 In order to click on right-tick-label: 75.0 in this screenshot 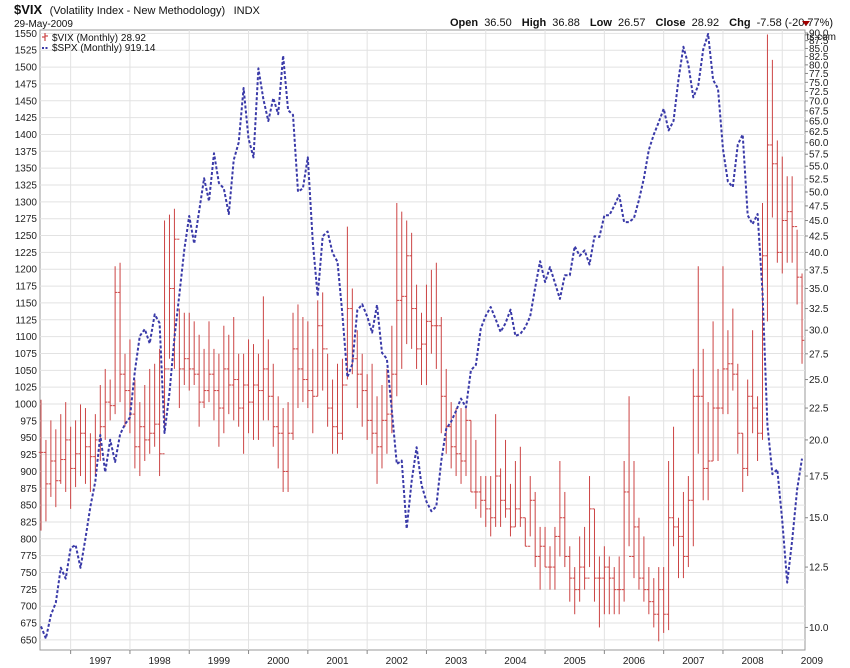, I will do `click(819, 83)`.